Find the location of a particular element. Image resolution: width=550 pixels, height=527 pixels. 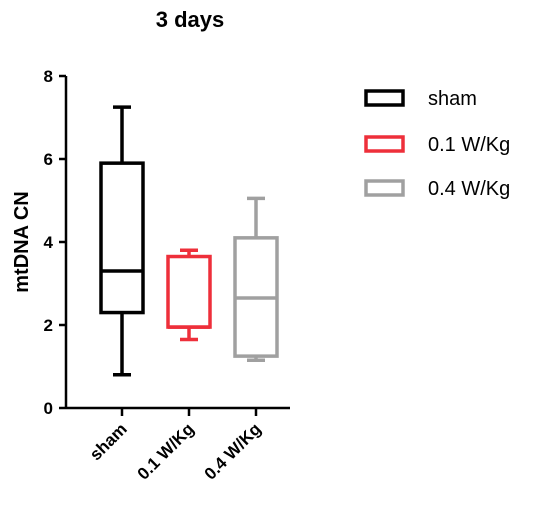

y-tick-label: 8 is located at coordinates (48, 76).